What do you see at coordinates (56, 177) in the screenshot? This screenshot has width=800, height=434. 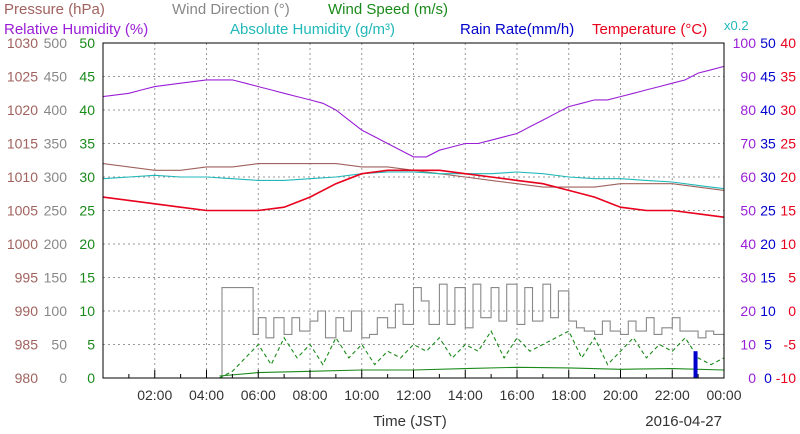 I see `tick-wind_direction: 300` at bounding box center [56, 177].